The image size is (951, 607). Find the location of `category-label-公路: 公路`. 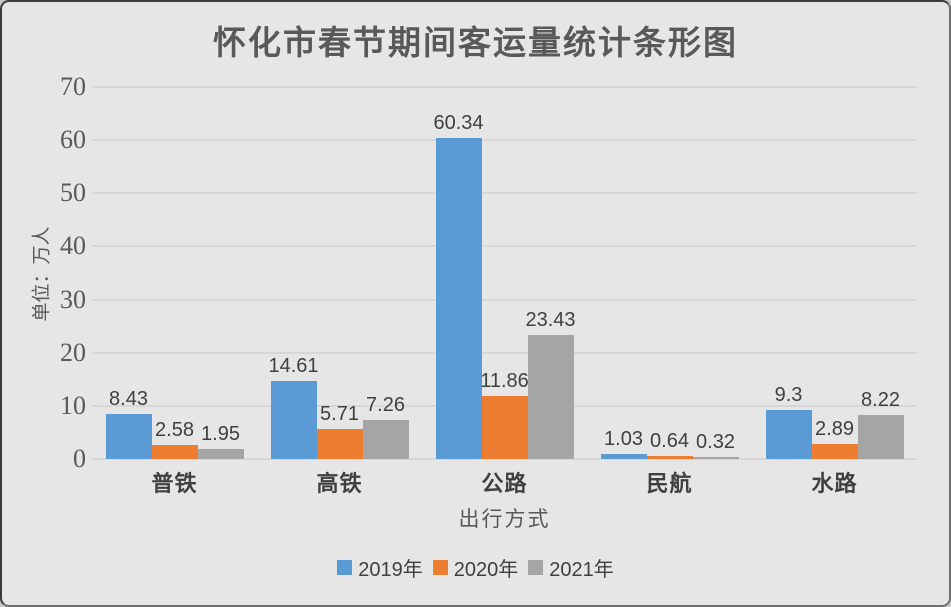

category-label-公路: 公路 is located at coordinates (504, 483).